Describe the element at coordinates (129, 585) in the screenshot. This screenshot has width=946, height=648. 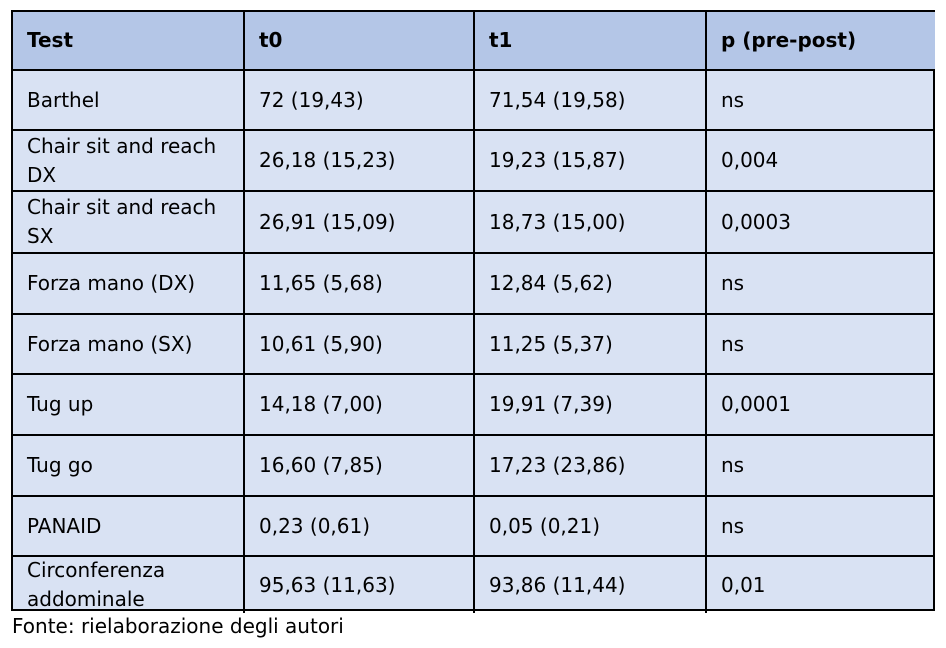
I see `table-cell: Circonferenza addominale` at that location.